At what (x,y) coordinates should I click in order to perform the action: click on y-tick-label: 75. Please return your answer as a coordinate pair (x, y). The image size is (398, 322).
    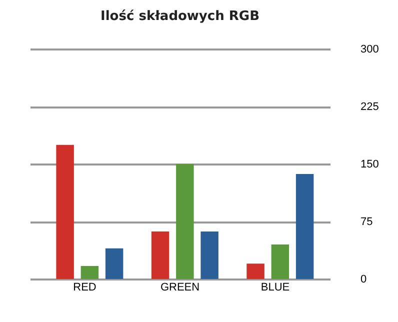
    Looking at the image, I should click on (366, 222).